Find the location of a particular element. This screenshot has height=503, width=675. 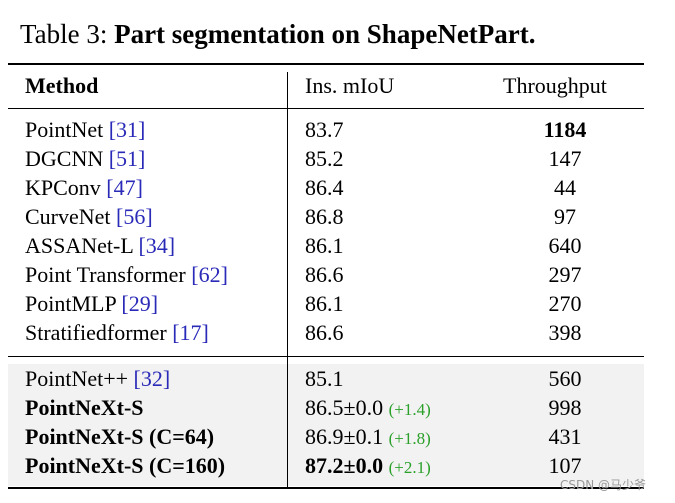

throughput-cell: 44 is located at coordinates (565, 187).